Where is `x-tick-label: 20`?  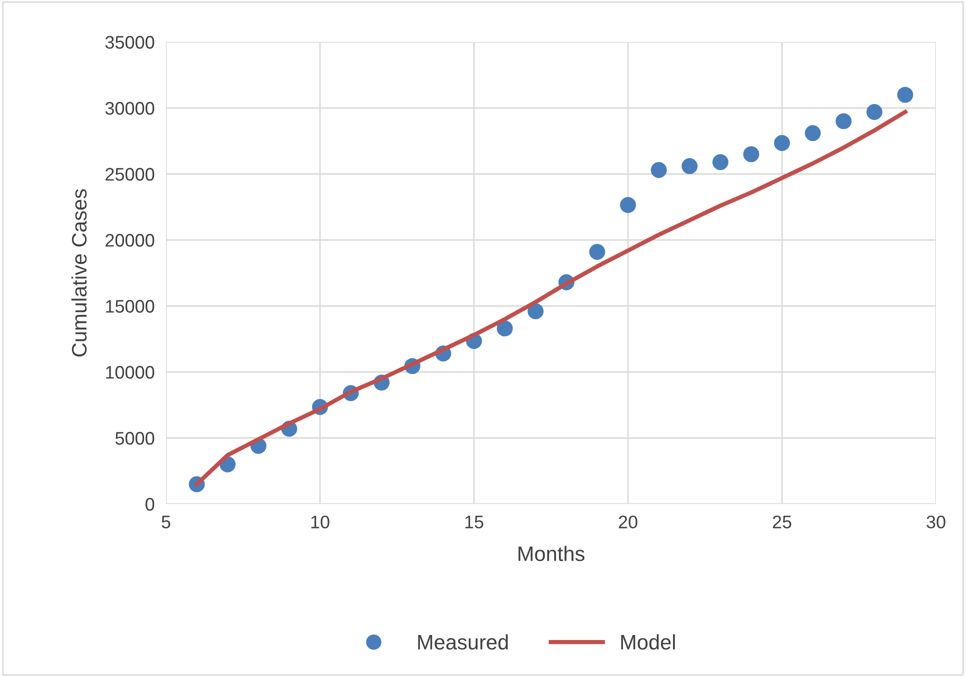 x-tick-label: 20 is located at coordinates (628, 522).